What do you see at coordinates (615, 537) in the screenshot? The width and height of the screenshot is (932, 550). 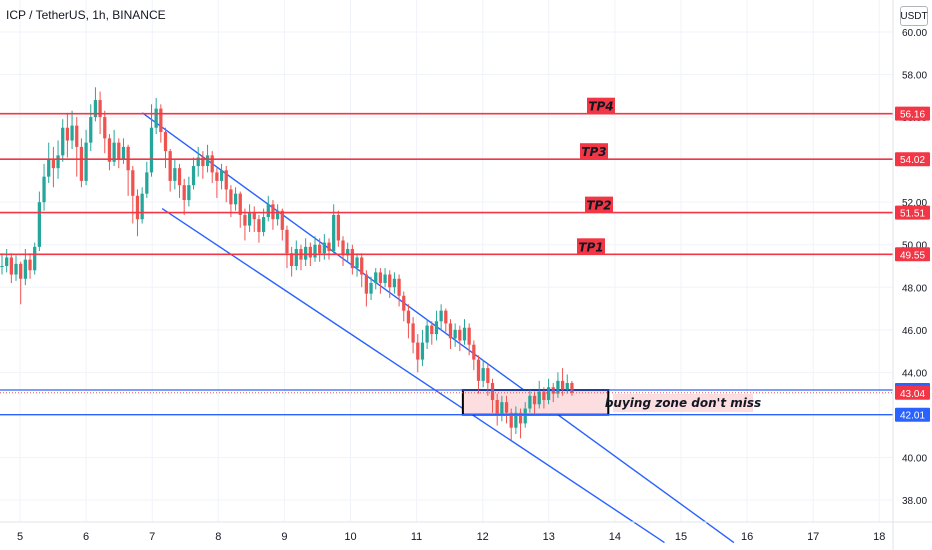 I see `time-tick-label: 14` at bounding box center [615, 537].